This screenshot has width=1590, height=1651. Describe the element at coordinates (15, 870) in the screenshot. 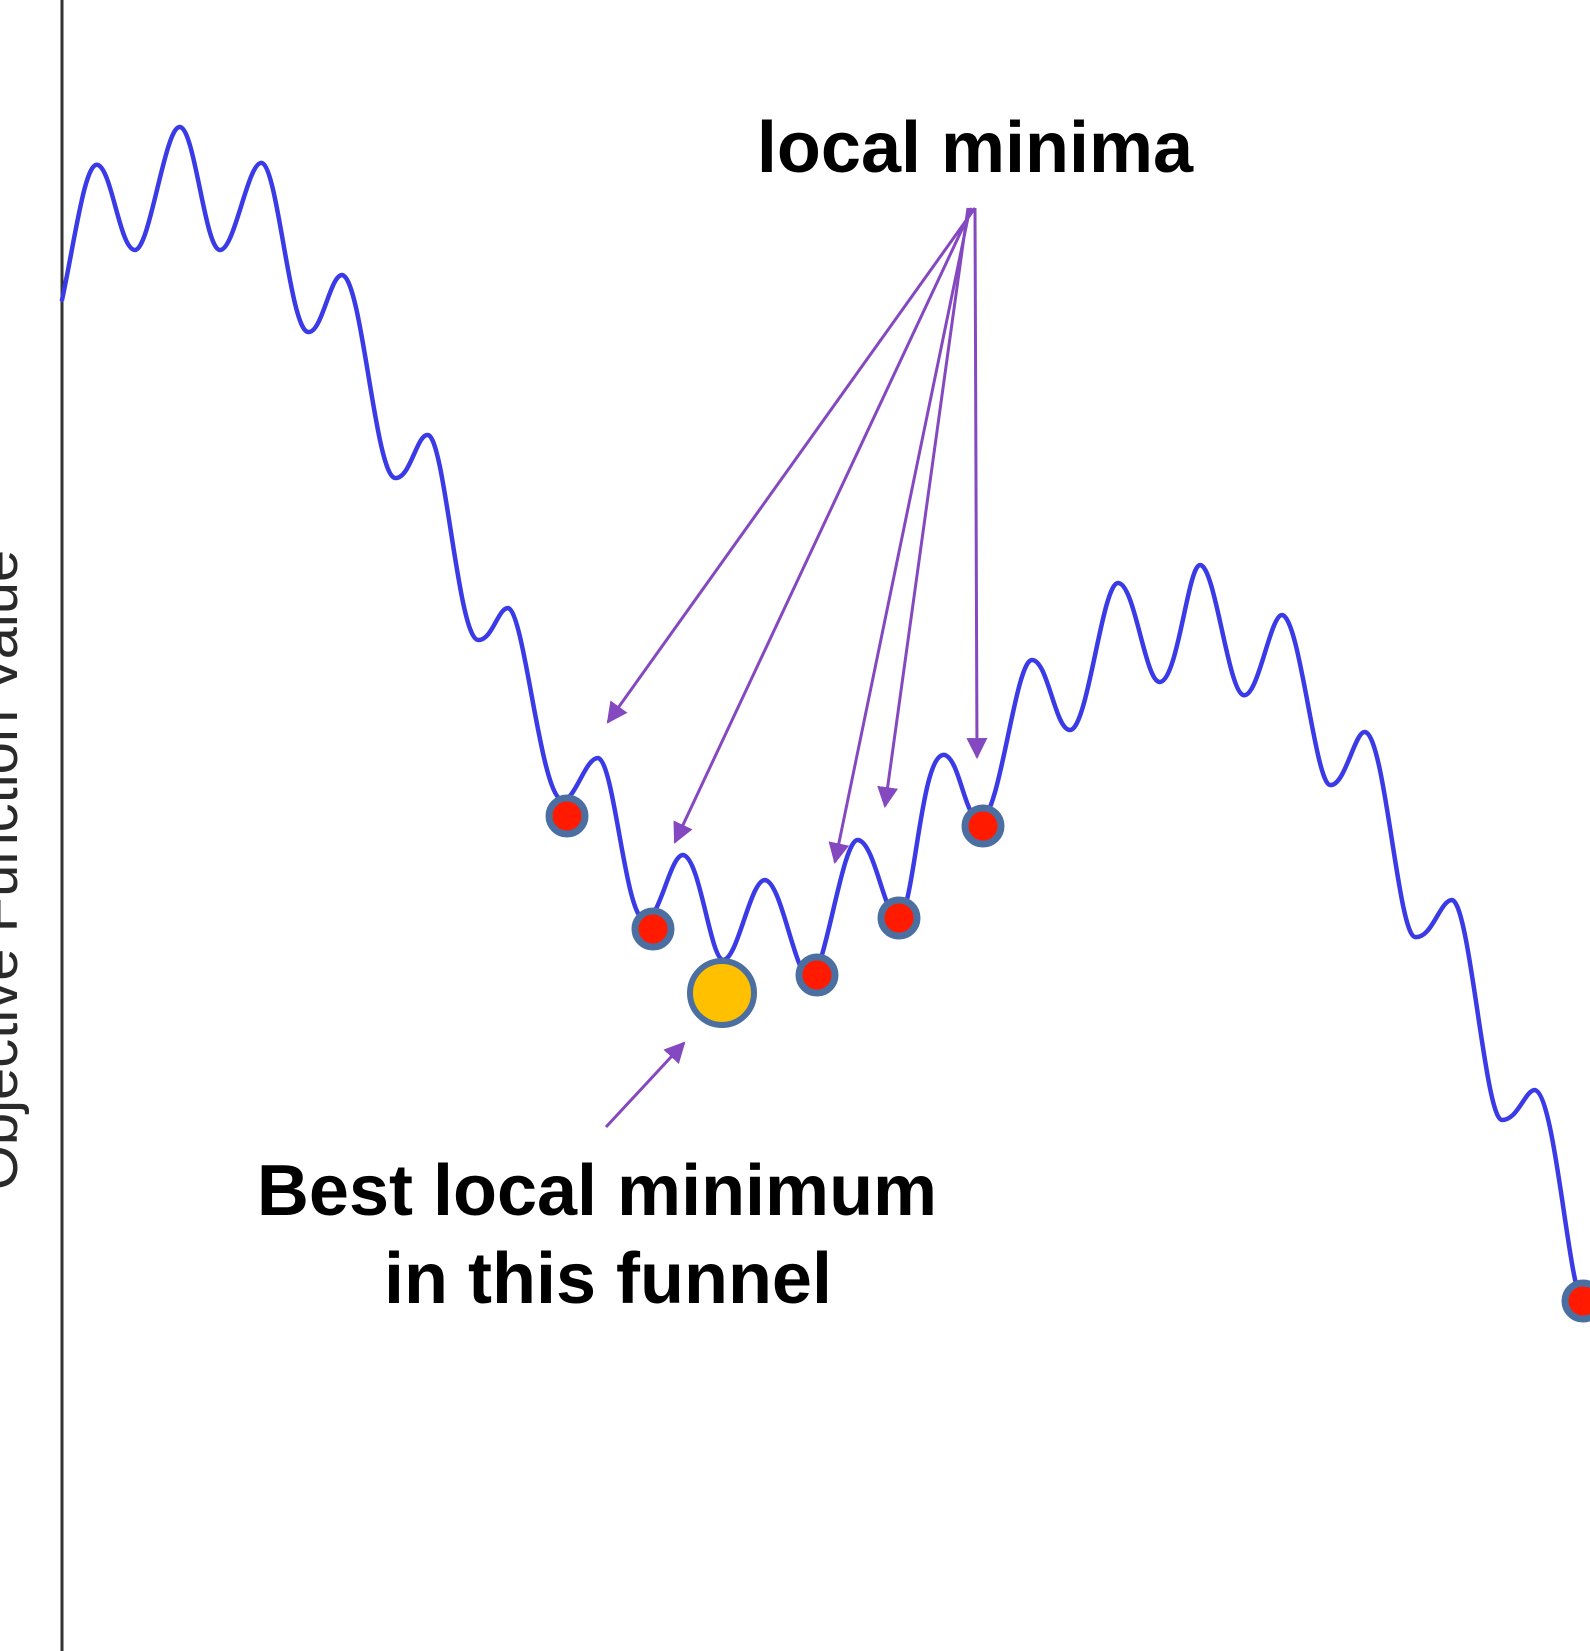

I see `y-axis-title: Objective Function Value` at that location.